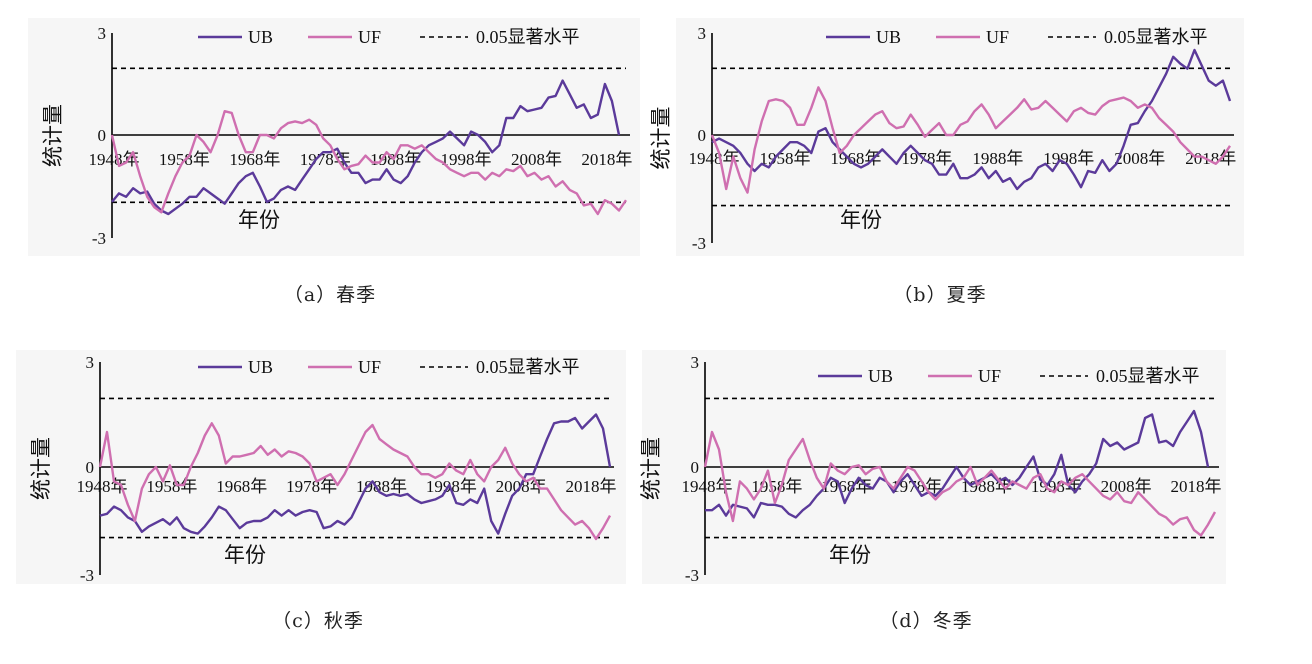 The image size is (1312, 664). I want to click on caption-d: （d）冬季, so click(926, 621).